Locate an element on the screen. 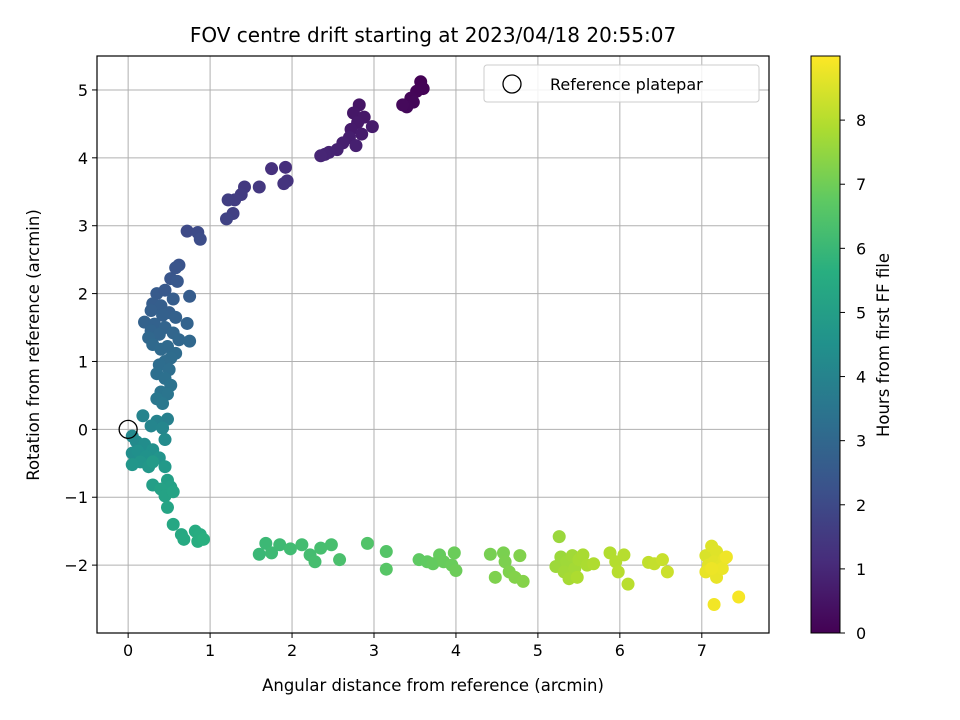 The image size is (960, 720). colorbar-ticks: 0 1 2 3 4 5 6 7 8 is located at coordinates (853, 377).